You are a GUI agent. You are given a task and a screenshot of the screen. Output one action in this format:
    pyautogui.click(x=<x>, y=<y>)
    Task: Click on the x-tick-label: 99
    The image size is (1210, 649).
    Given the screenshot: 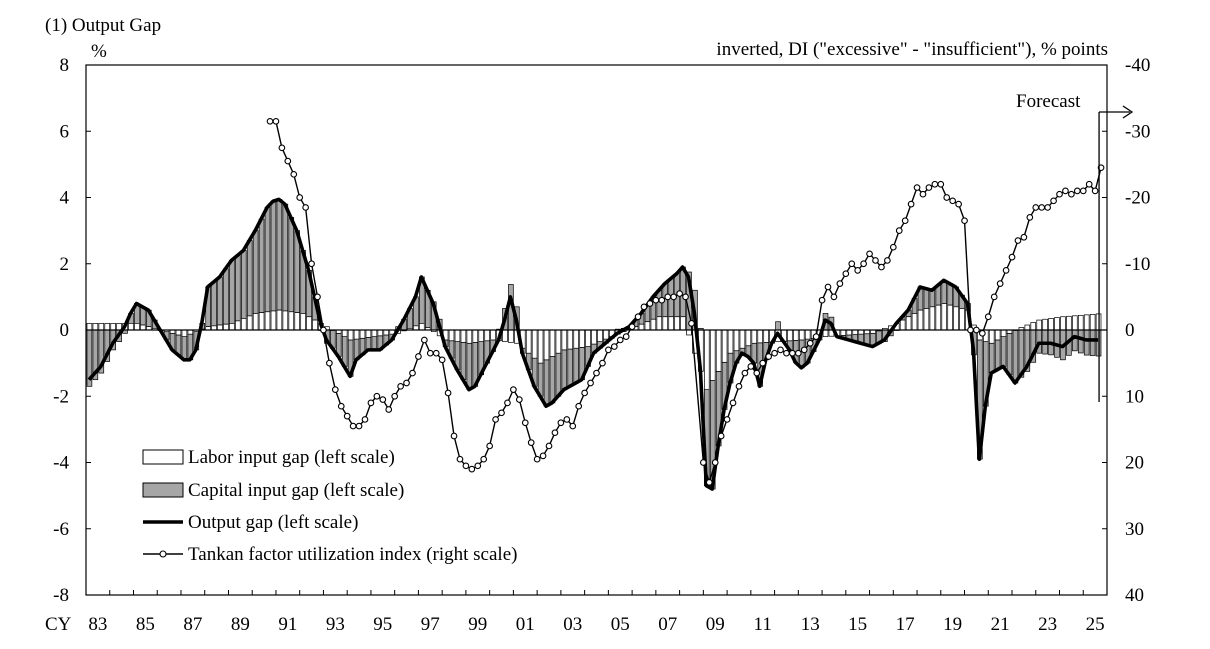 What is the action you would take?
    pyautogui.click(x=477, y=624)
    